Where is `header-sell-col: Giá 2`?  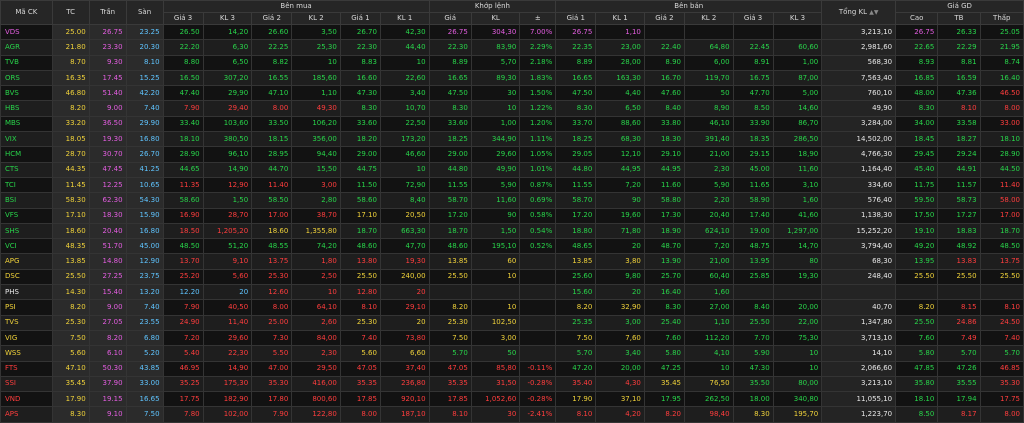
header-sell-col: Giá 2 is located at coordinates (664, 18).